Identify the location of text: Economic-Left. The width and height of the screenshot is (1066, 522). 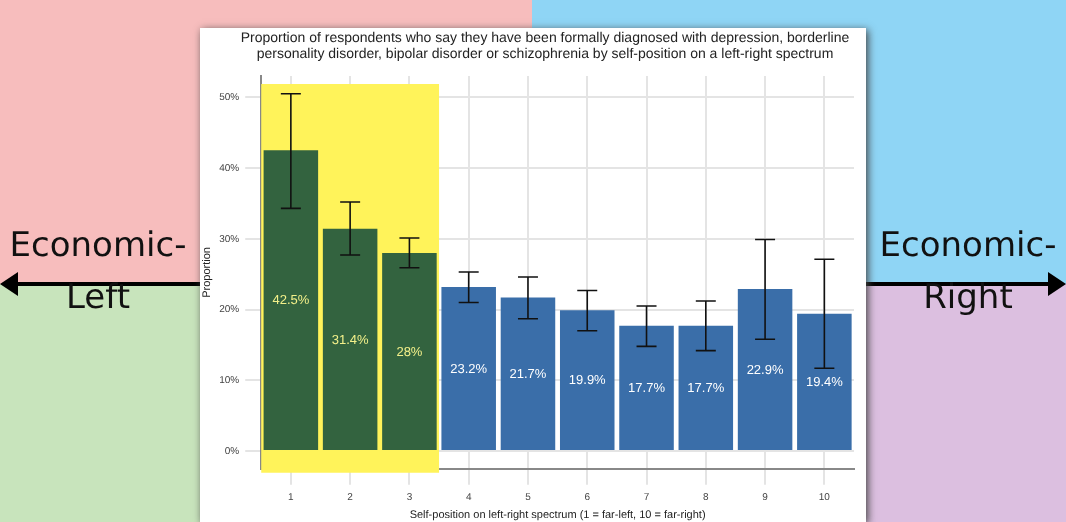
(98, 273).